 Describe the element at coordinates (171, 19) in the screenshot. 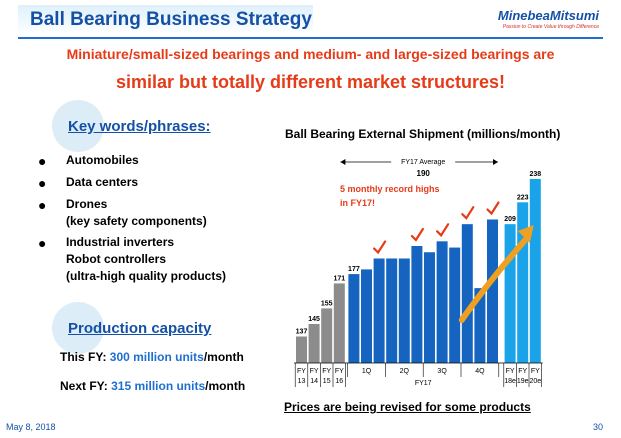

I see `page-title: Ball Bearing Business Strategy` at that location.